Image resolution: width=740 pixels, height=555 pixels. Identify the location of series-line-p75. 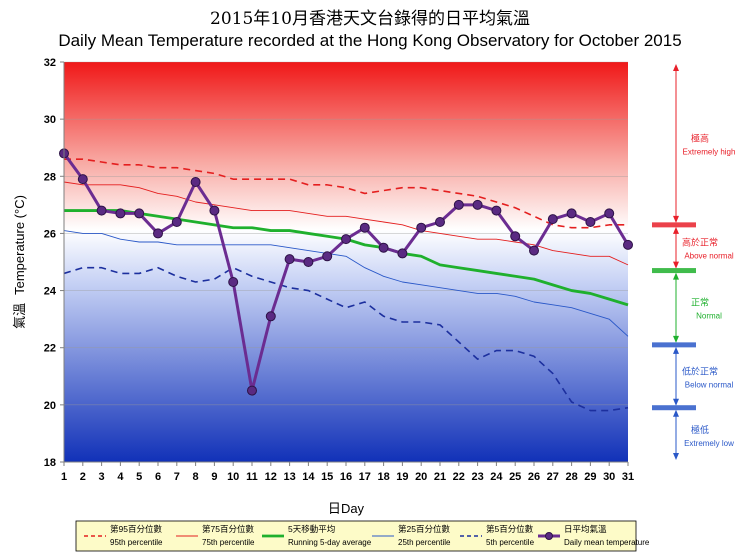
(346, 223).